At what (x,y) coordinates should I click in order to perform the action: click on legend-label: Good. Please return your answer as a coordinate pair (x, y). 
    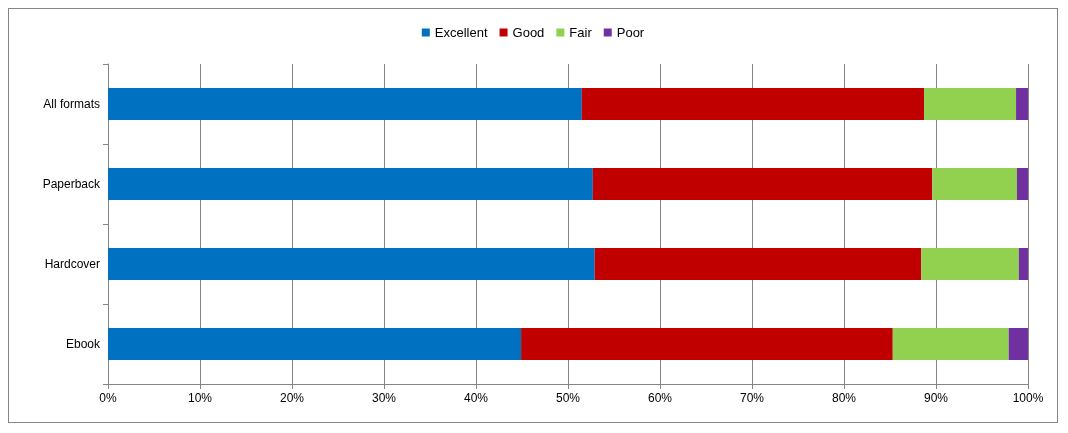
    Looking at the image, I should click on (528, 32).